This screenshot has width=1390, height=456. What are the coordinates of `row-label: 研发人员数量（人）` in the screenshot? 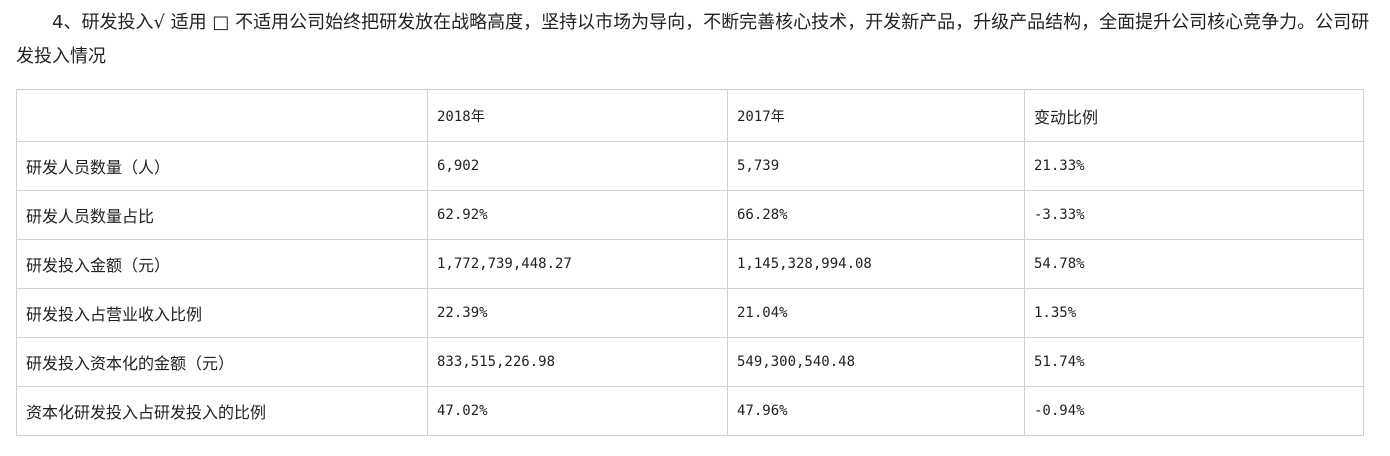 It's located at (222, 166).